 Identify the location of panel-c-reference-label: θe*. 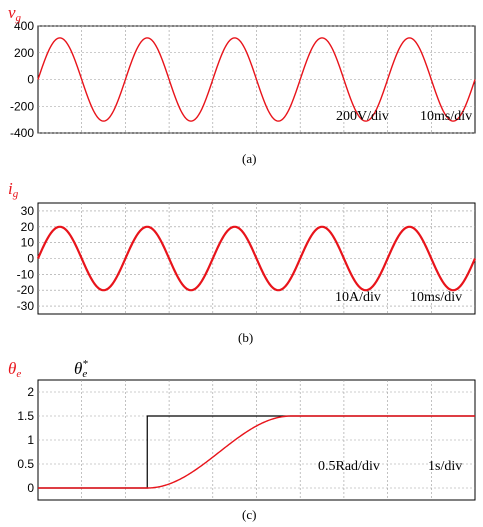
(81, 369).